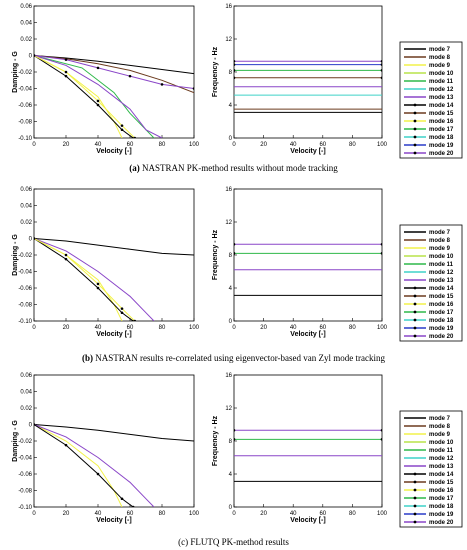  Describe the element at coordinates (228, 7) in the screenshot. I see `frequency-0-ytick-label: 16` at that location.